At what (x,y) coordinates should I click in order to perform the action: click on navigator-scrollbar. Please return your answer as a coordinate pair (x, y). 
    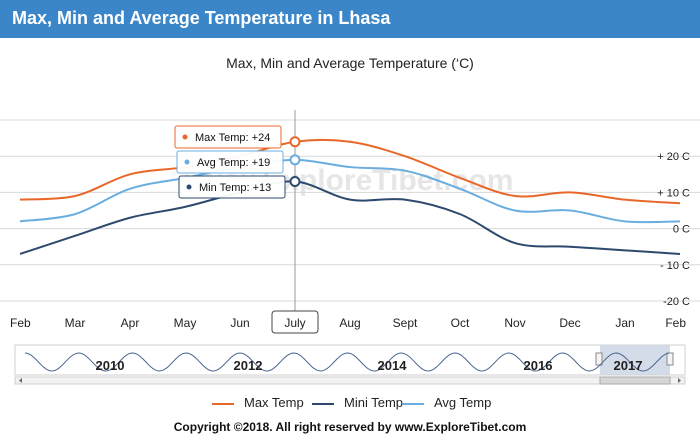
    Looking at the image, I should click on (350, 380).